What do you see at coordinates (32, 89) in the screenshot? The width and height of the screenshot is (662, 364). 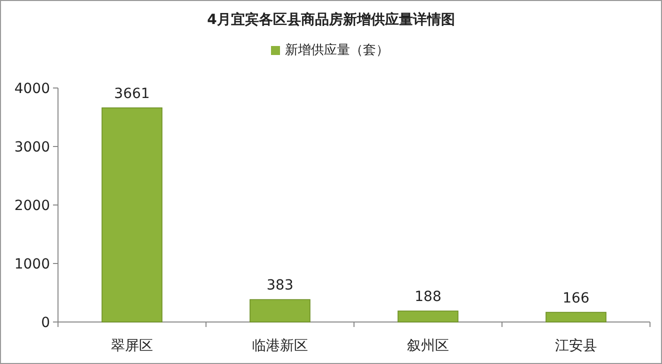 I see `y-tick-label: 4000` at bounding box center [32, 89].